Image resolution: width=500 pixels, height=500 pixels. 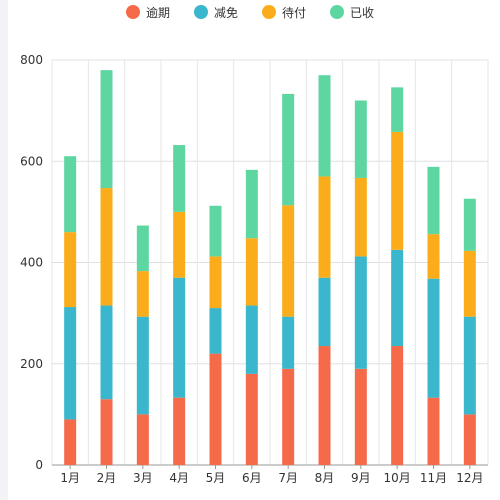 What do you see at coordinates (250, 12) in the screenshot?
I see `chart-legend: 逾期 减免 待付 已收` at bounding box center [250, 12].